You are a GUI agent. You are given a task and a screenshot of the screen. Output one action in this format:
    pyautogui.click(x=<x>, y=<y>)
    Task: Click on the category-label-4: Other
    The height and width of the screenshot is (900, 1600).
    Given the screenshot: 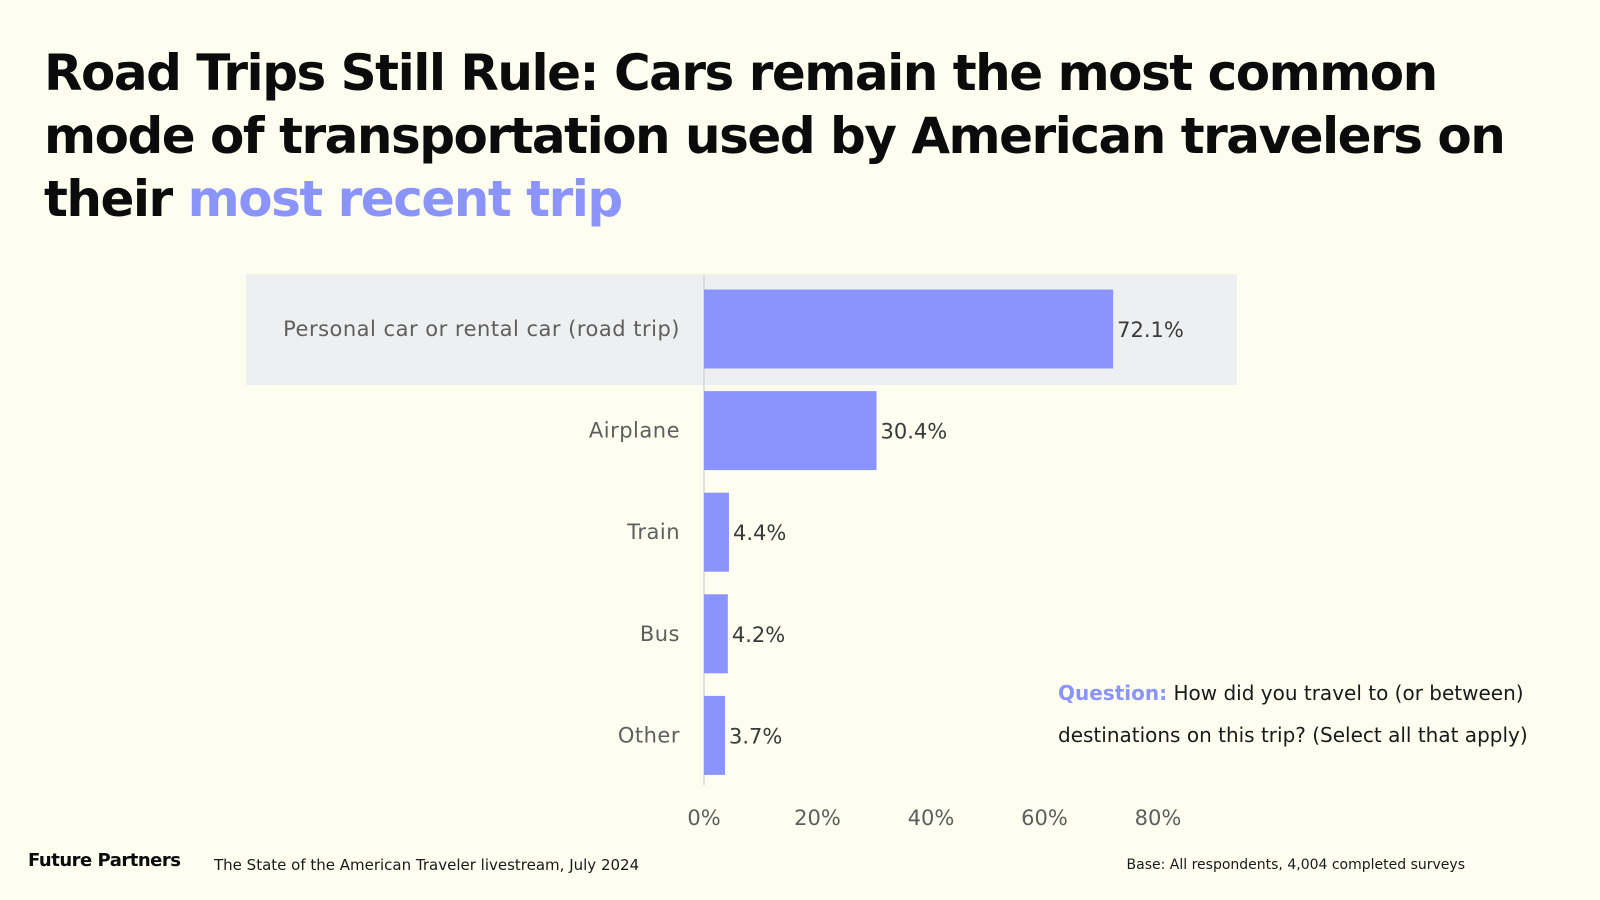 What is the action you would take?
    pyautogui.click(x=649, y=735)
    